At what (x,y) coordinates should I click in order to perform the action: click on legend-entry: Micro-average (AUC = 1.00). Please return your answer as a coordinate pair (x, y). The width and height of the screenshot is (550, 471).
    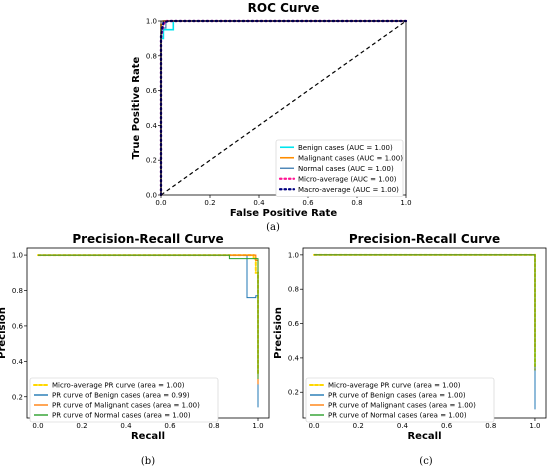
    Looking at the image, I should click on (347, 179).